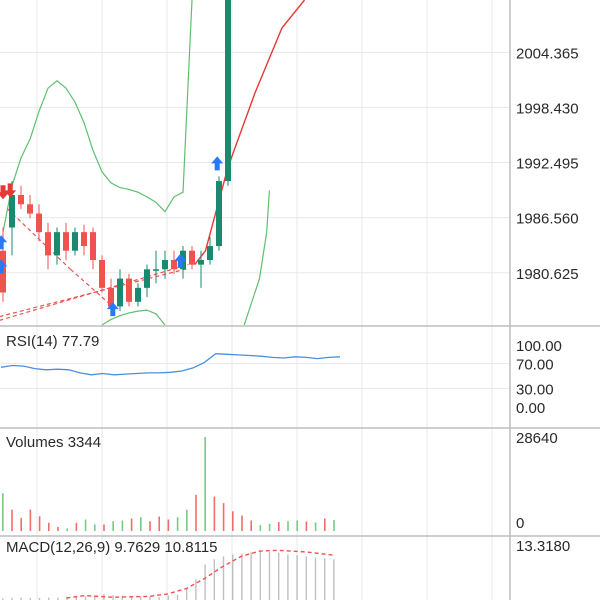  What do you see at coordinates (170, 364) in the screenshot?
I see `rsi-panel` at bounding box center [170, 364].